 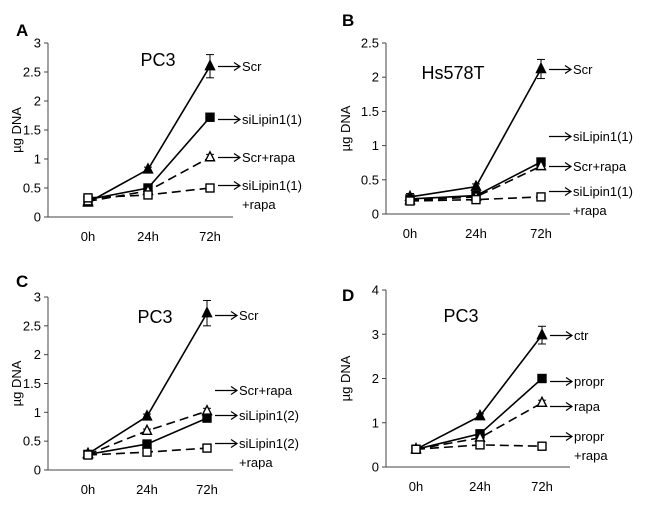 I want to click on panel-letter: A, so click(x=22, y=30).